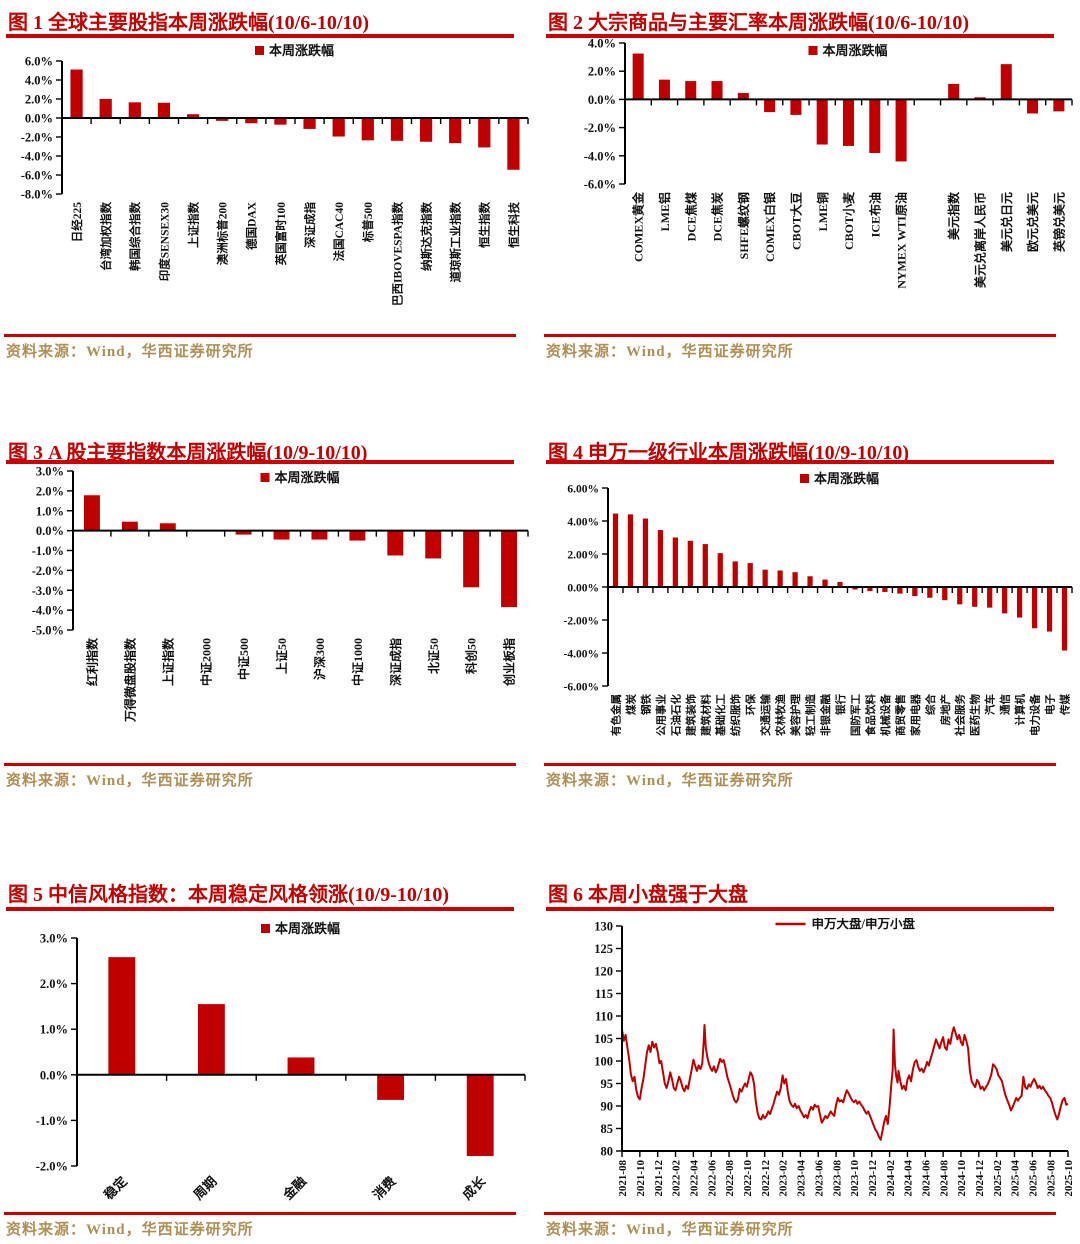  What do you see at coordinates (873, 1178) in the screenshot?
I see `svg-text: 2023-12` at bounding box center [873, 1178].